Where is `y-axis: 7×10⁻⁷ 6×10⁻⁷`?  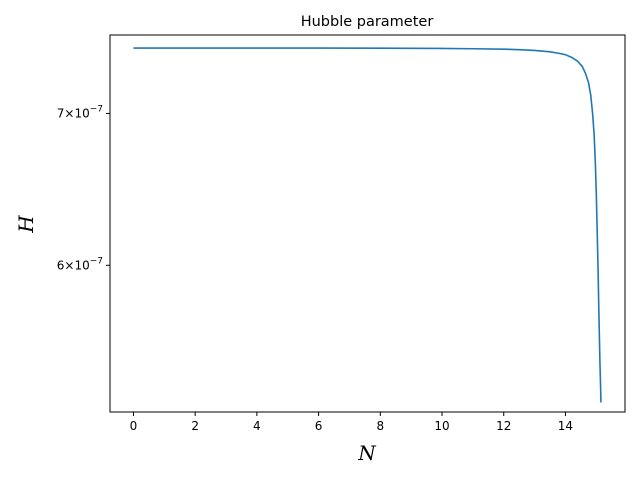
y-axis: 7×10⁻⁷ 6×10⁻⁷ is located at coordinates (83, 188).